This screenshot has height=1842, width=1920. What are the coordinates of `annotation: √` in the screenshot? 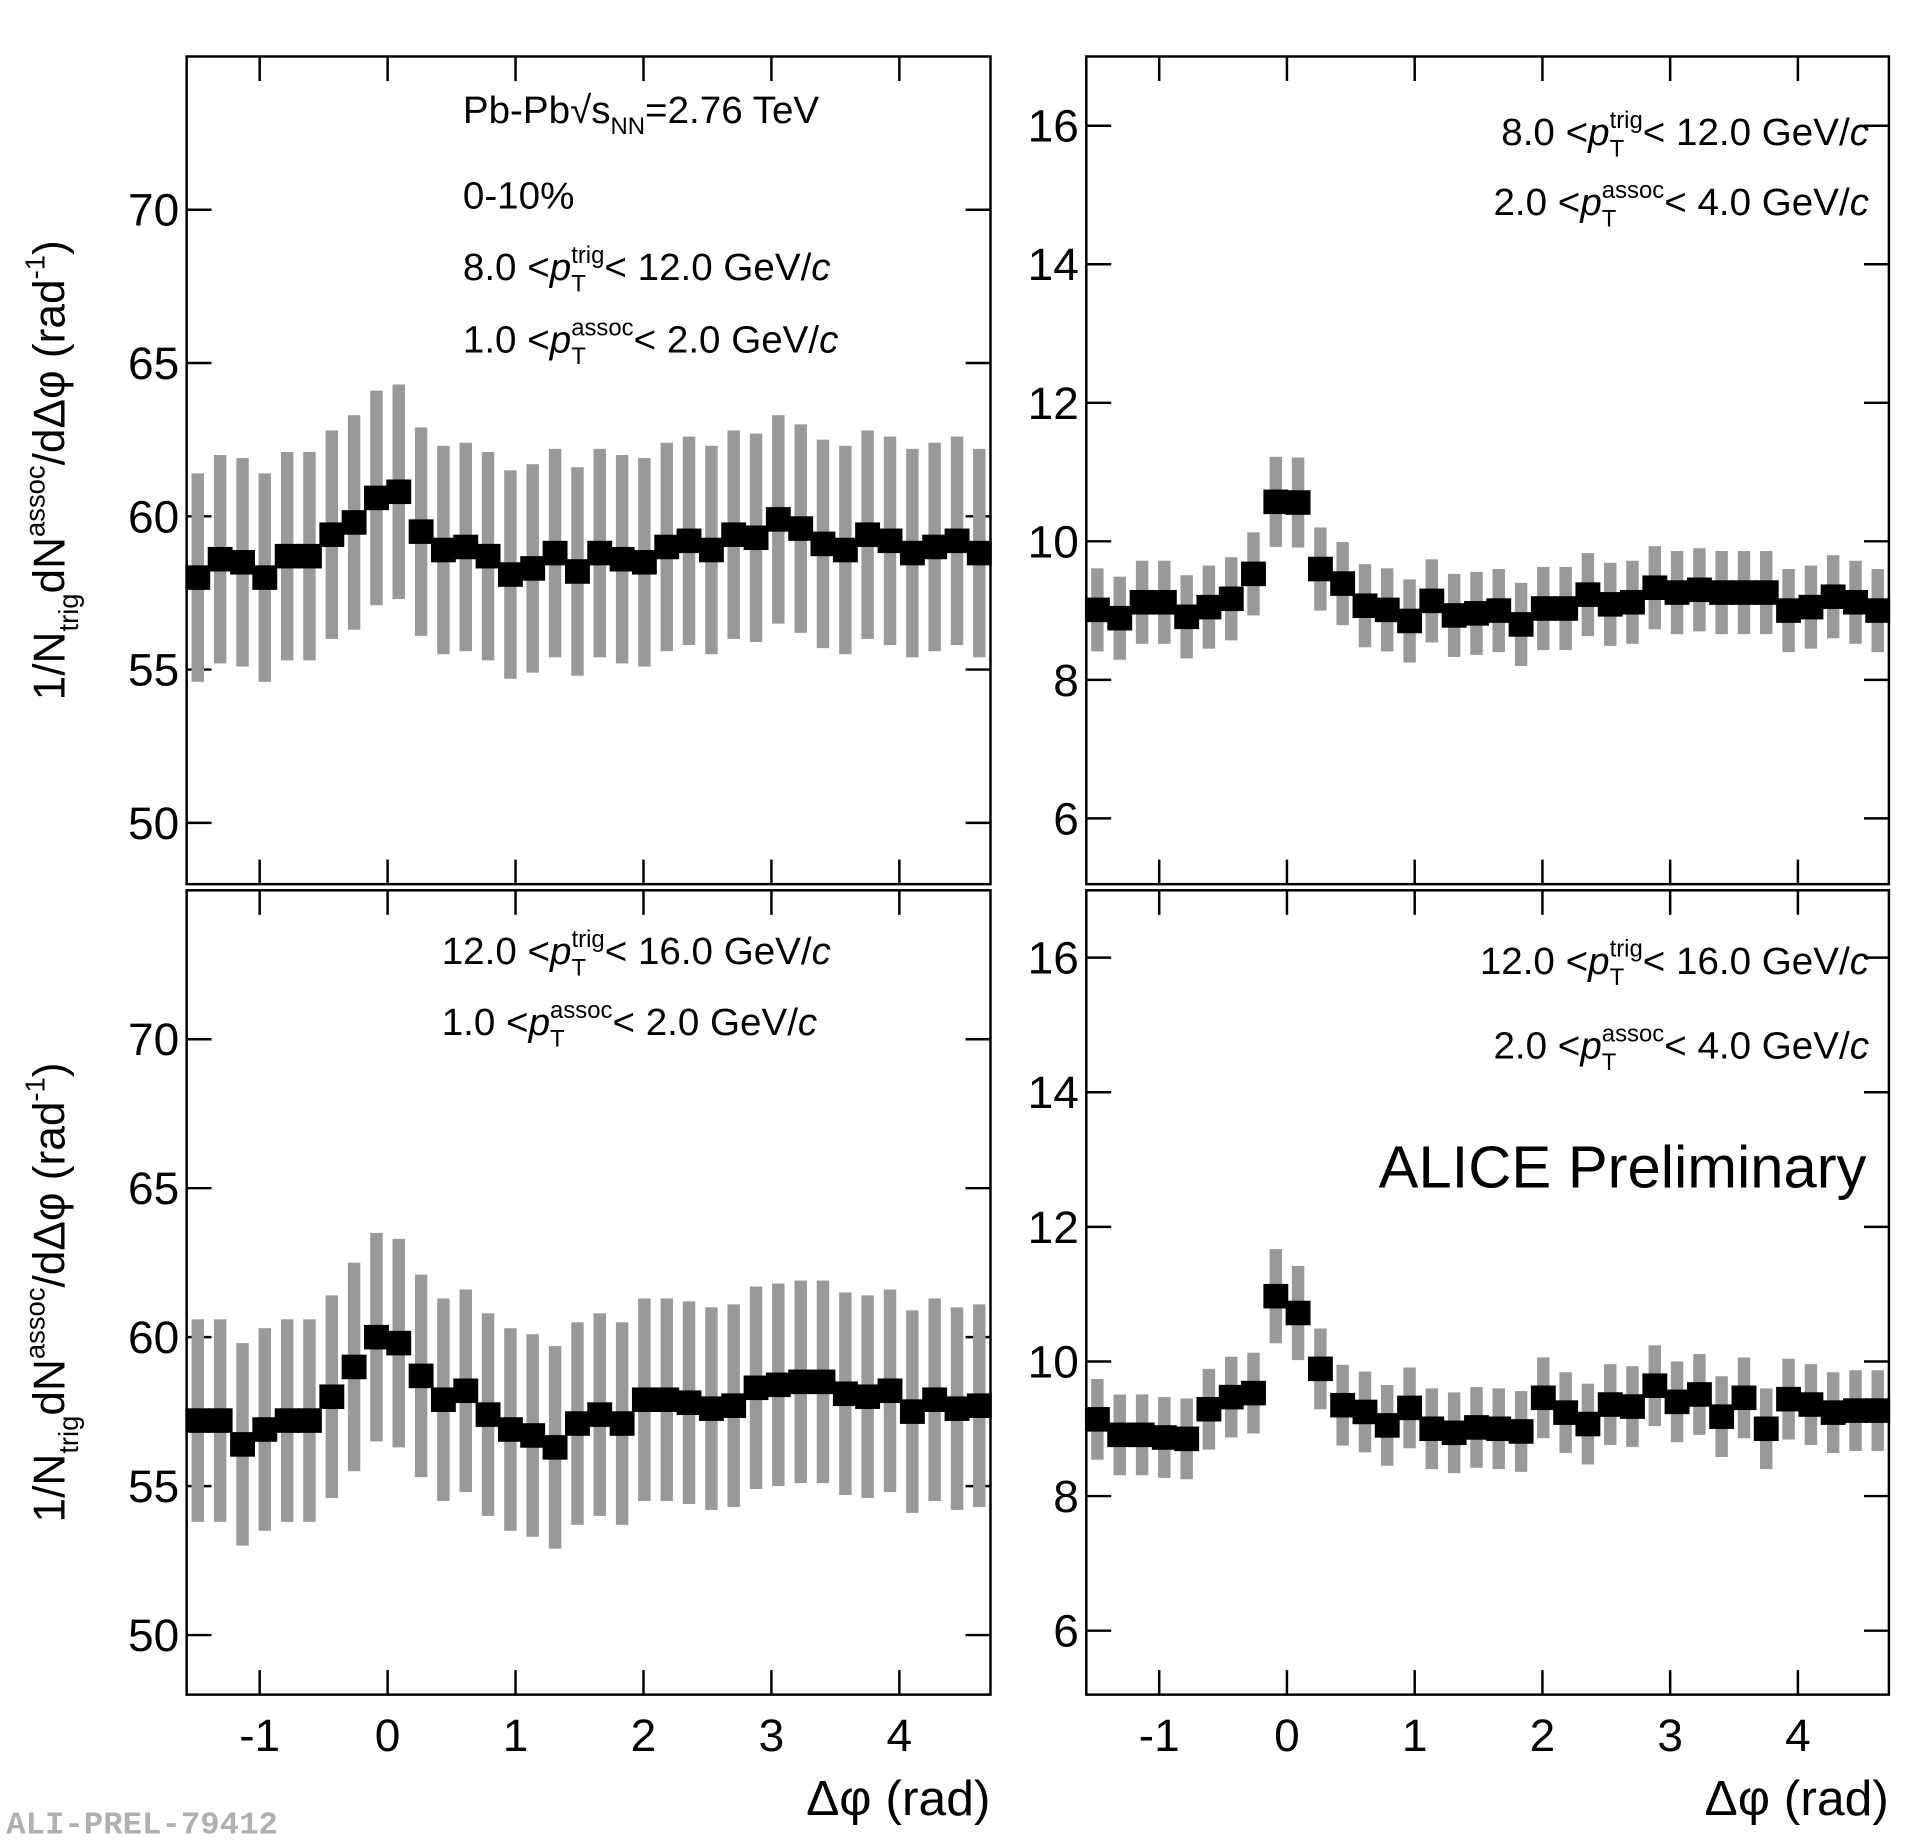 It's located at (580, 110).